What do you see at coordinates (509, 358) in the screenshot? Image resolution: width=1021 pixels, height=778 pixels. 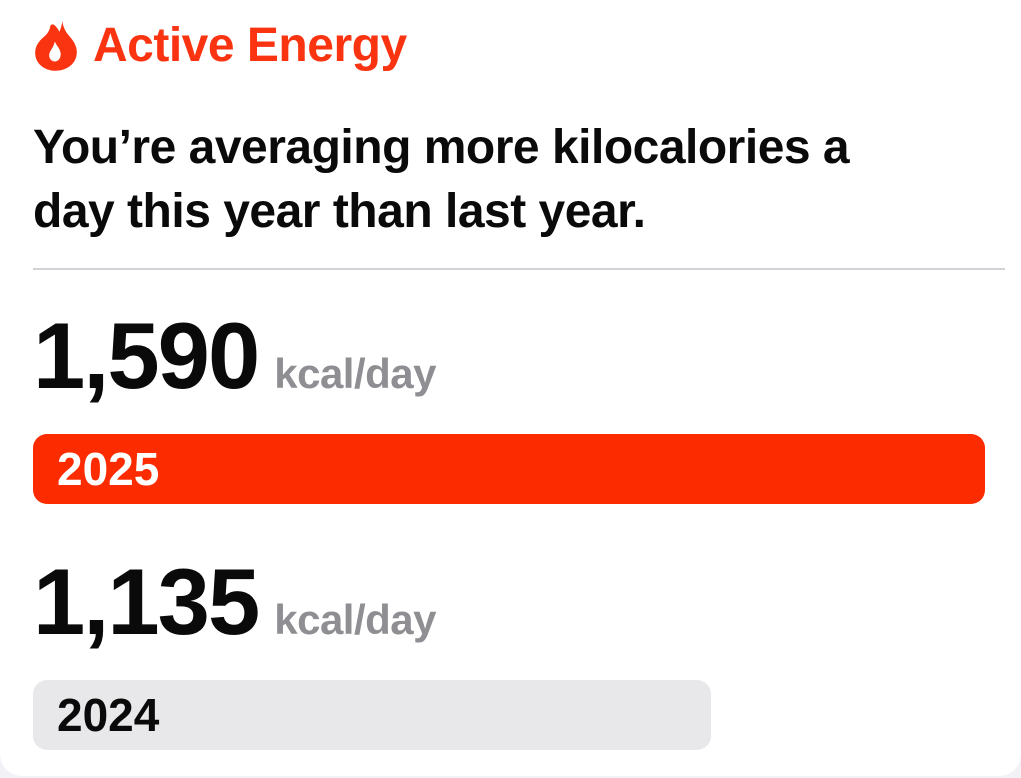 I see `value-line-2025: 1,590 kcal/day` at bounding box center [509, 358].